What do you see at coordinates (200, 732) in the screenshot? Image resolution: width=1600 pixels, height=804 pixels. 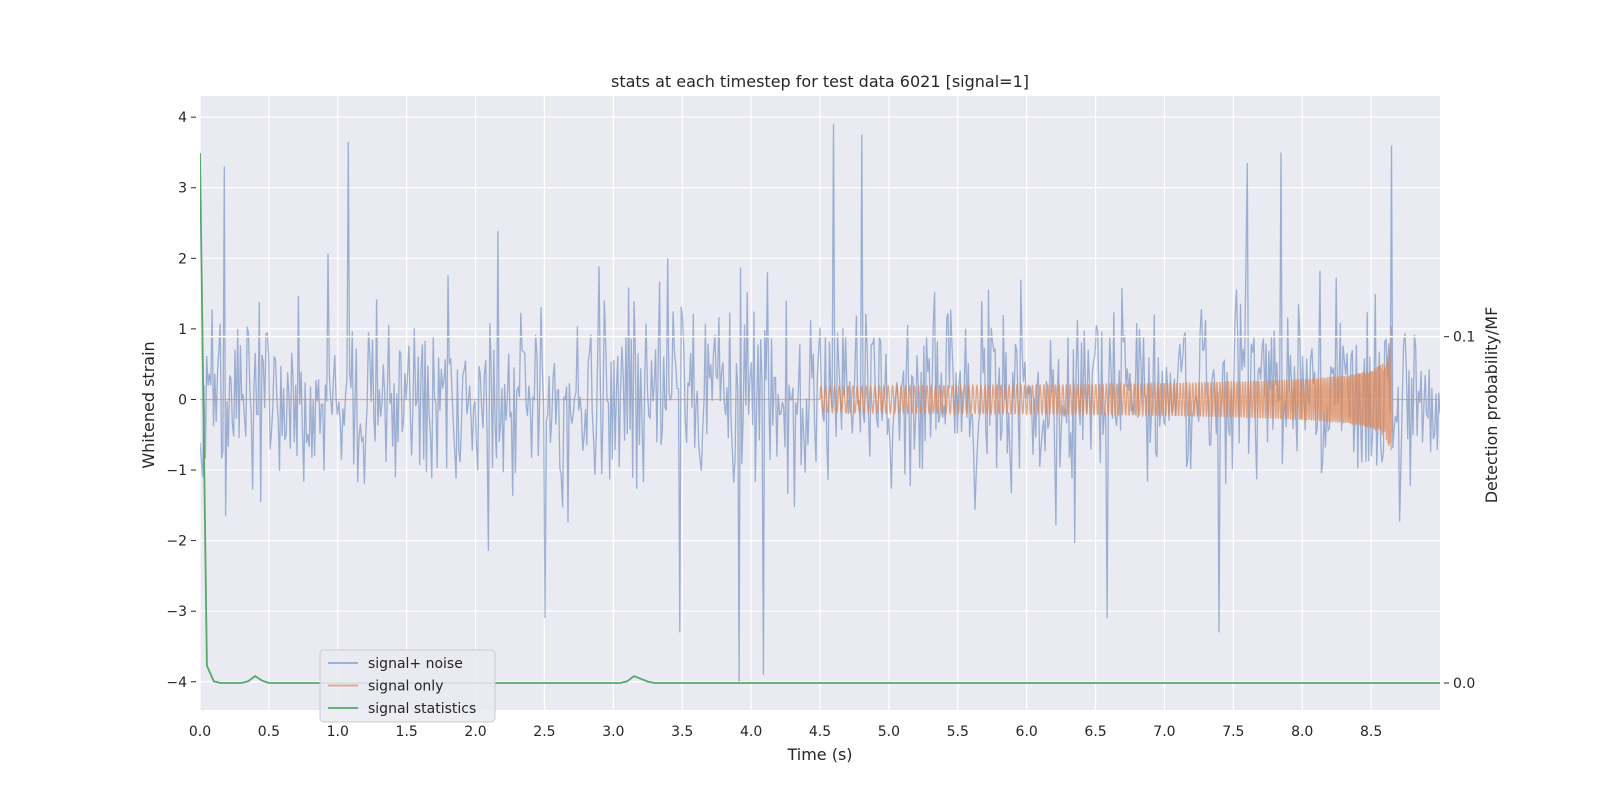 I see `x-tick-label: 0.0` at bounding box center [200, 732].